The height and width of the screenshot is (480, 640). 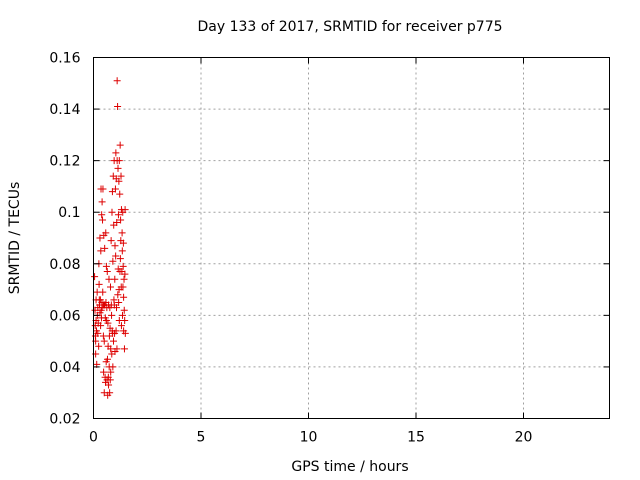 I want to click on y-tick-label: 0.02, so click(x=64, y=420).